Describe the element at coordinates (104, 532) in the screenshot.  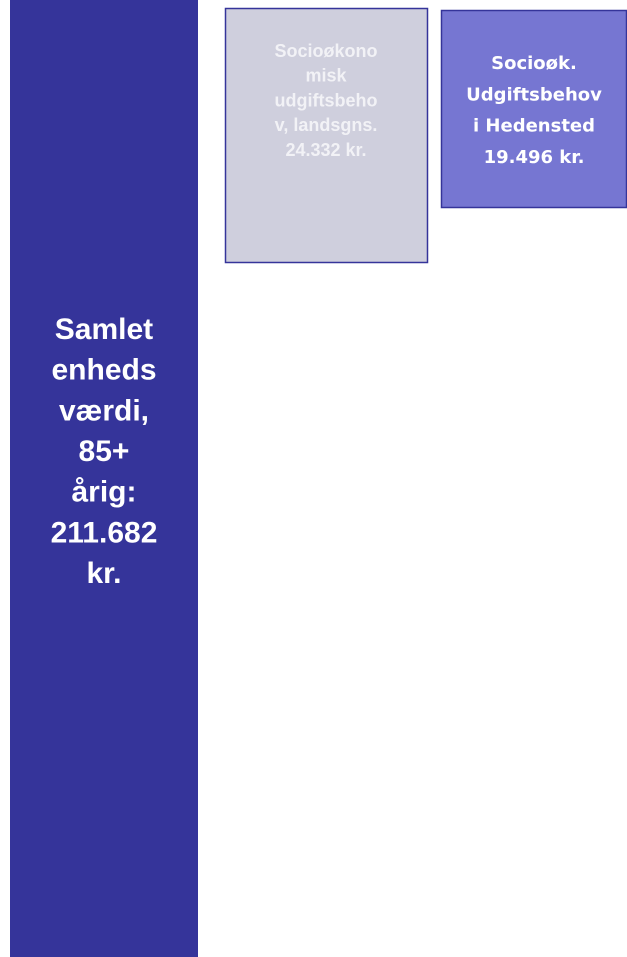
I see `box-text-line: 211.682` at that location.